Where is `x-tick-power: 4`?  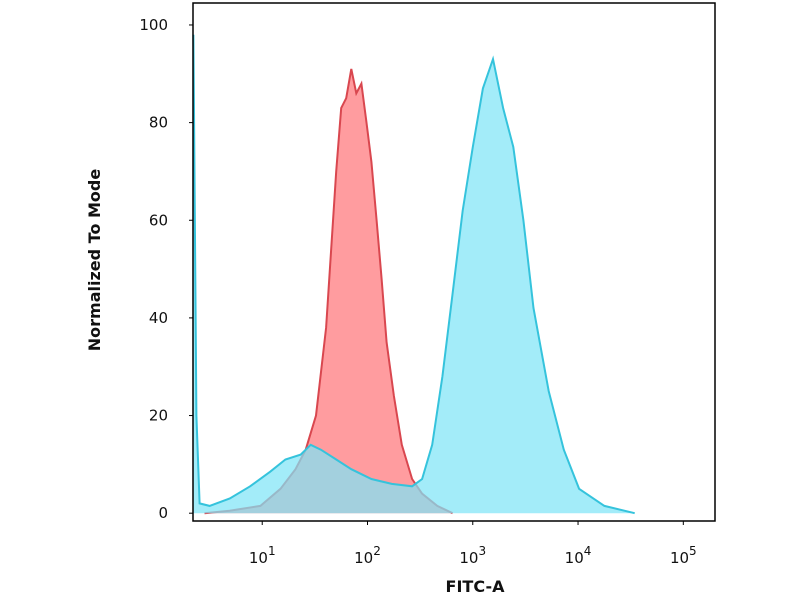
x-tick-power: 4 is located at coordinates (588, 551).